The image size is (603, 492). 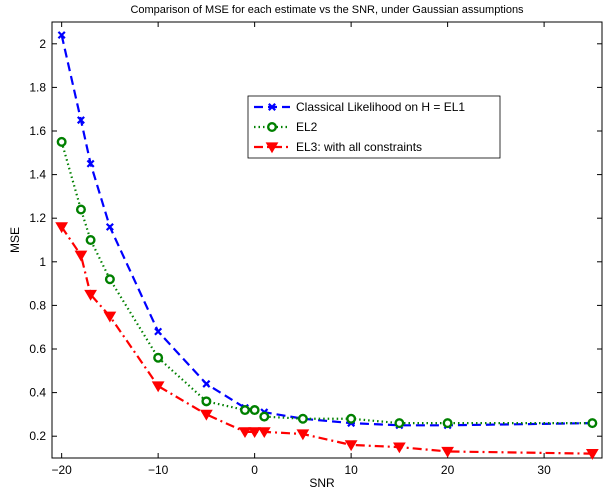 What do you see at coordinates (61, 470) in the screenshot?
I see `x-tick-label: −20` at bounding box center [61, 470].